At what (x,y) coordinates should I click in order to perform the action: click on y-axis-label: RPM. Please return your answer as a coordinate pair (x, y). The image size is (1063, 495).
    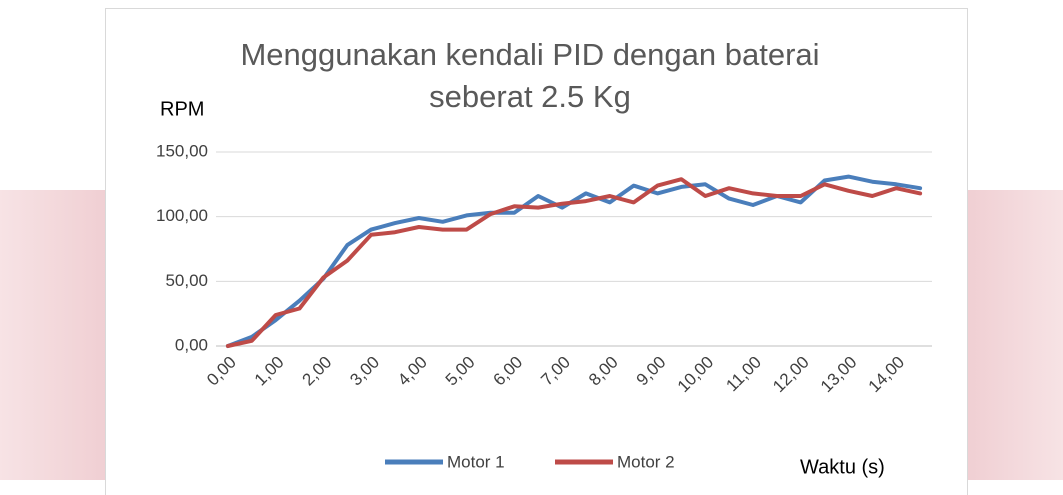
    Looking at the image, I should click on (182, 109).